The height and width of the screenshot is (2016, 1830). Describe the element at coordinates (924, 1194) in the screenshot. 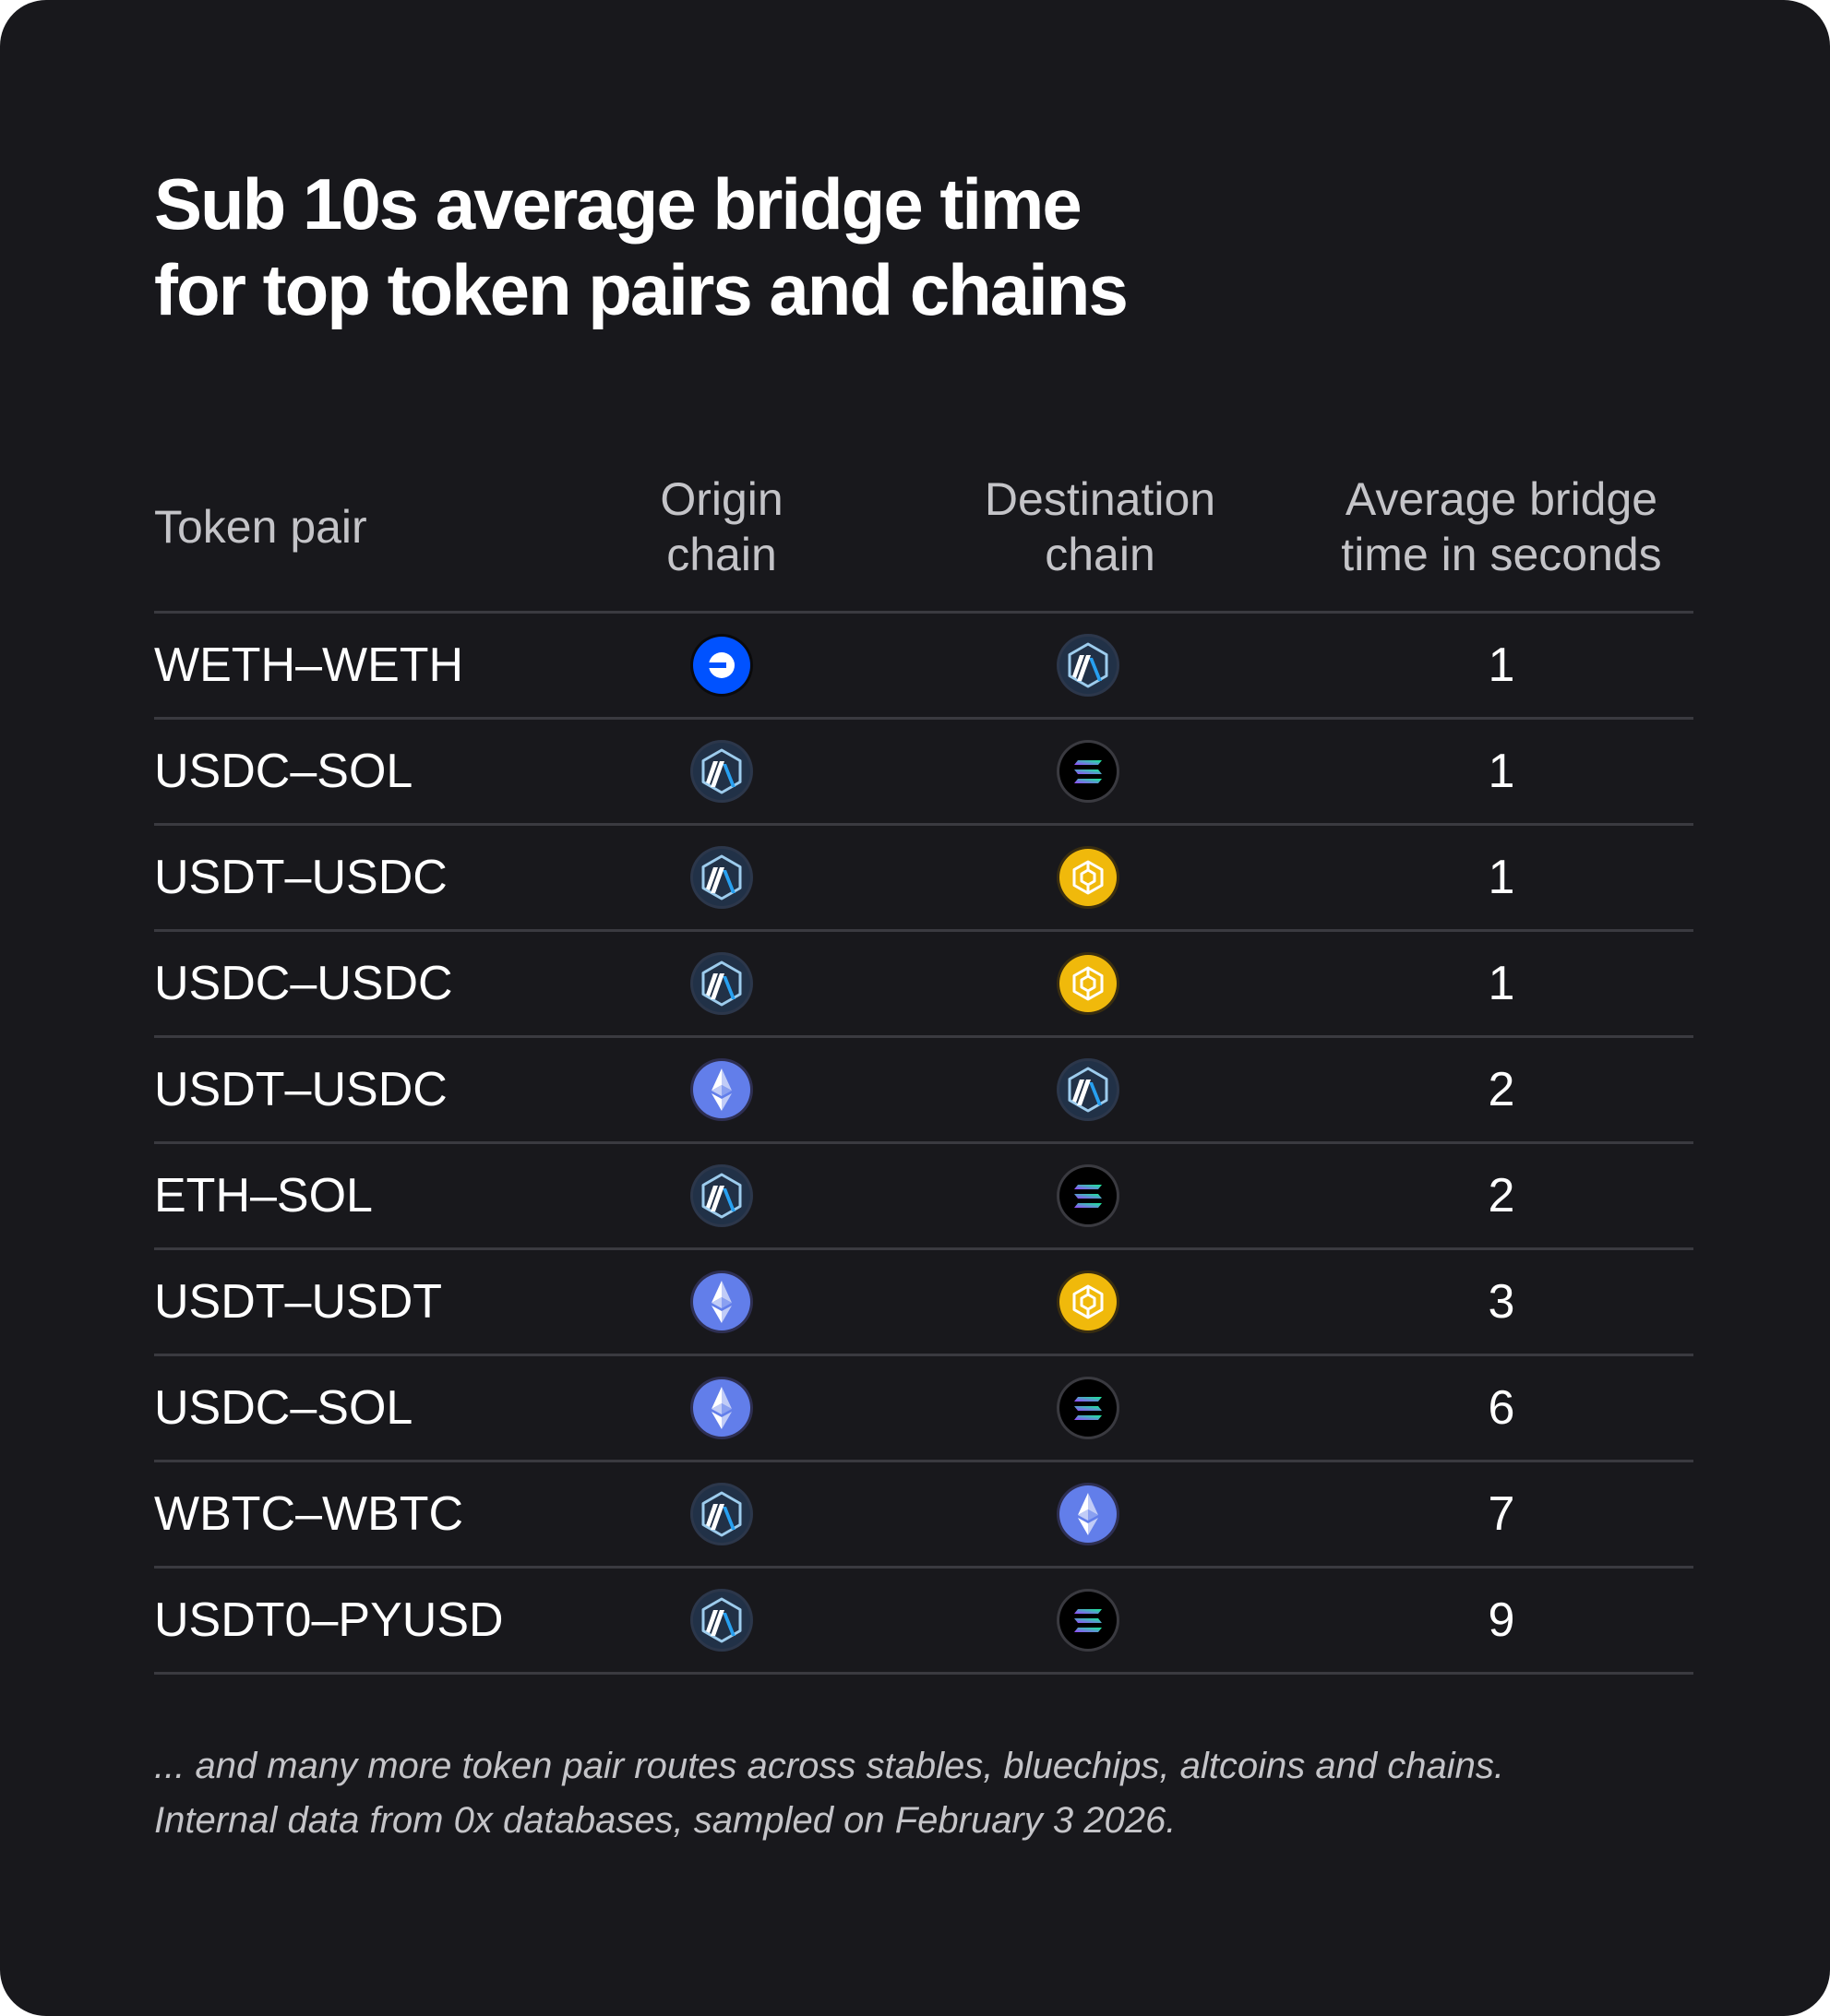

I see `table-row: ETH–SOL 2` at that location.